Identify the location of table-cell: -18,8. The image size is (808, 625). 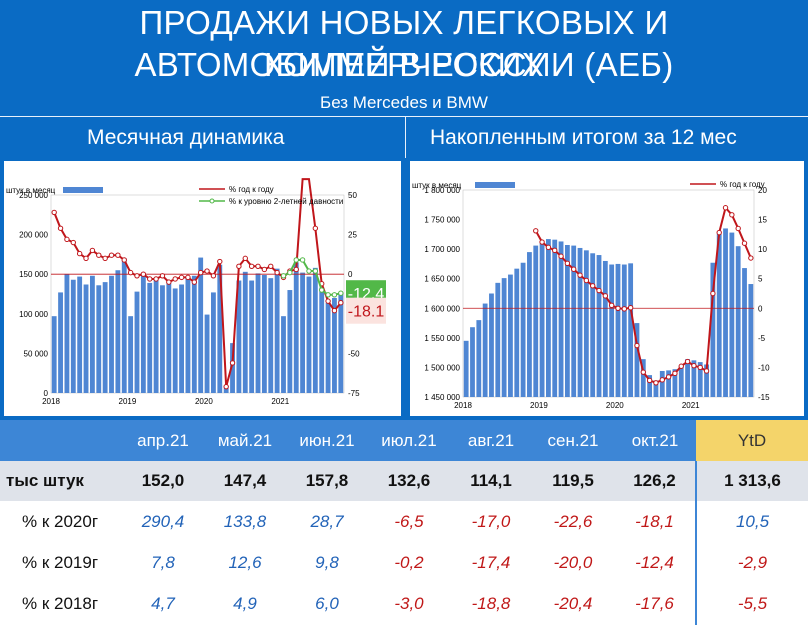
(491, 604).